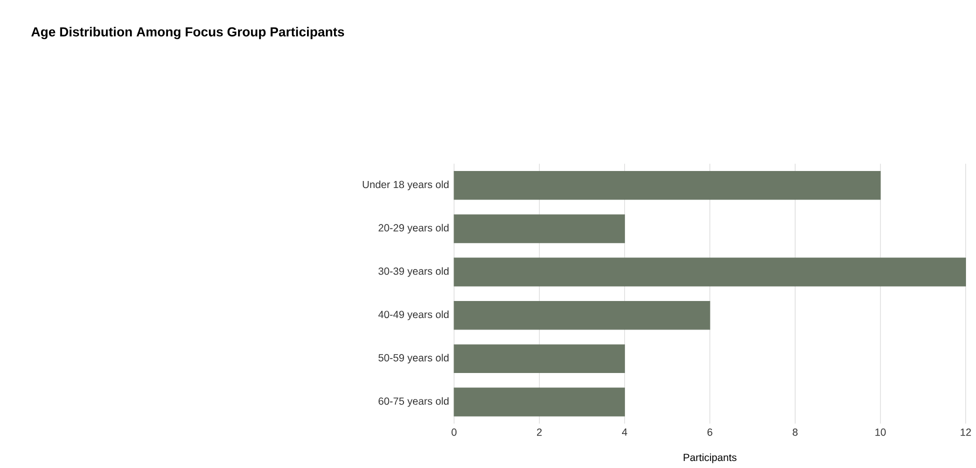 The height and width of the screenshot is (468, 976). Describe the element at coordinates (413, 402) in the screenshot. I see `y-tick-label: 60-75 years old` at that location.